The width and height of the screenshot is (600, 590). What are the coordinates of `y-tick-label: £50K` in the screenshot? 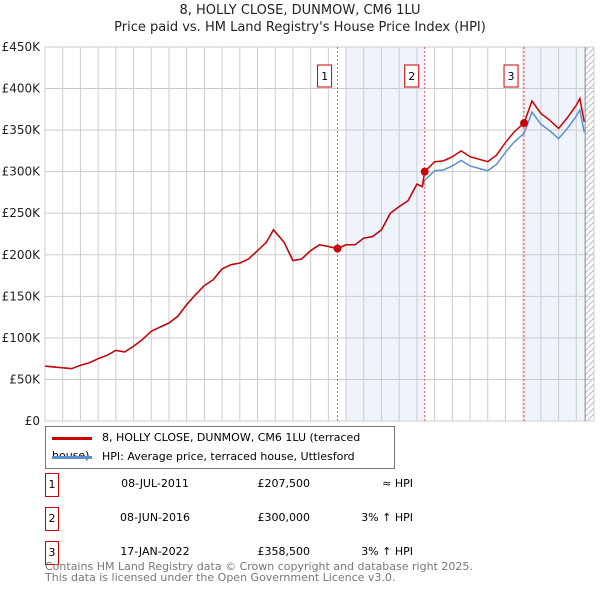 It's located at (25, 379).